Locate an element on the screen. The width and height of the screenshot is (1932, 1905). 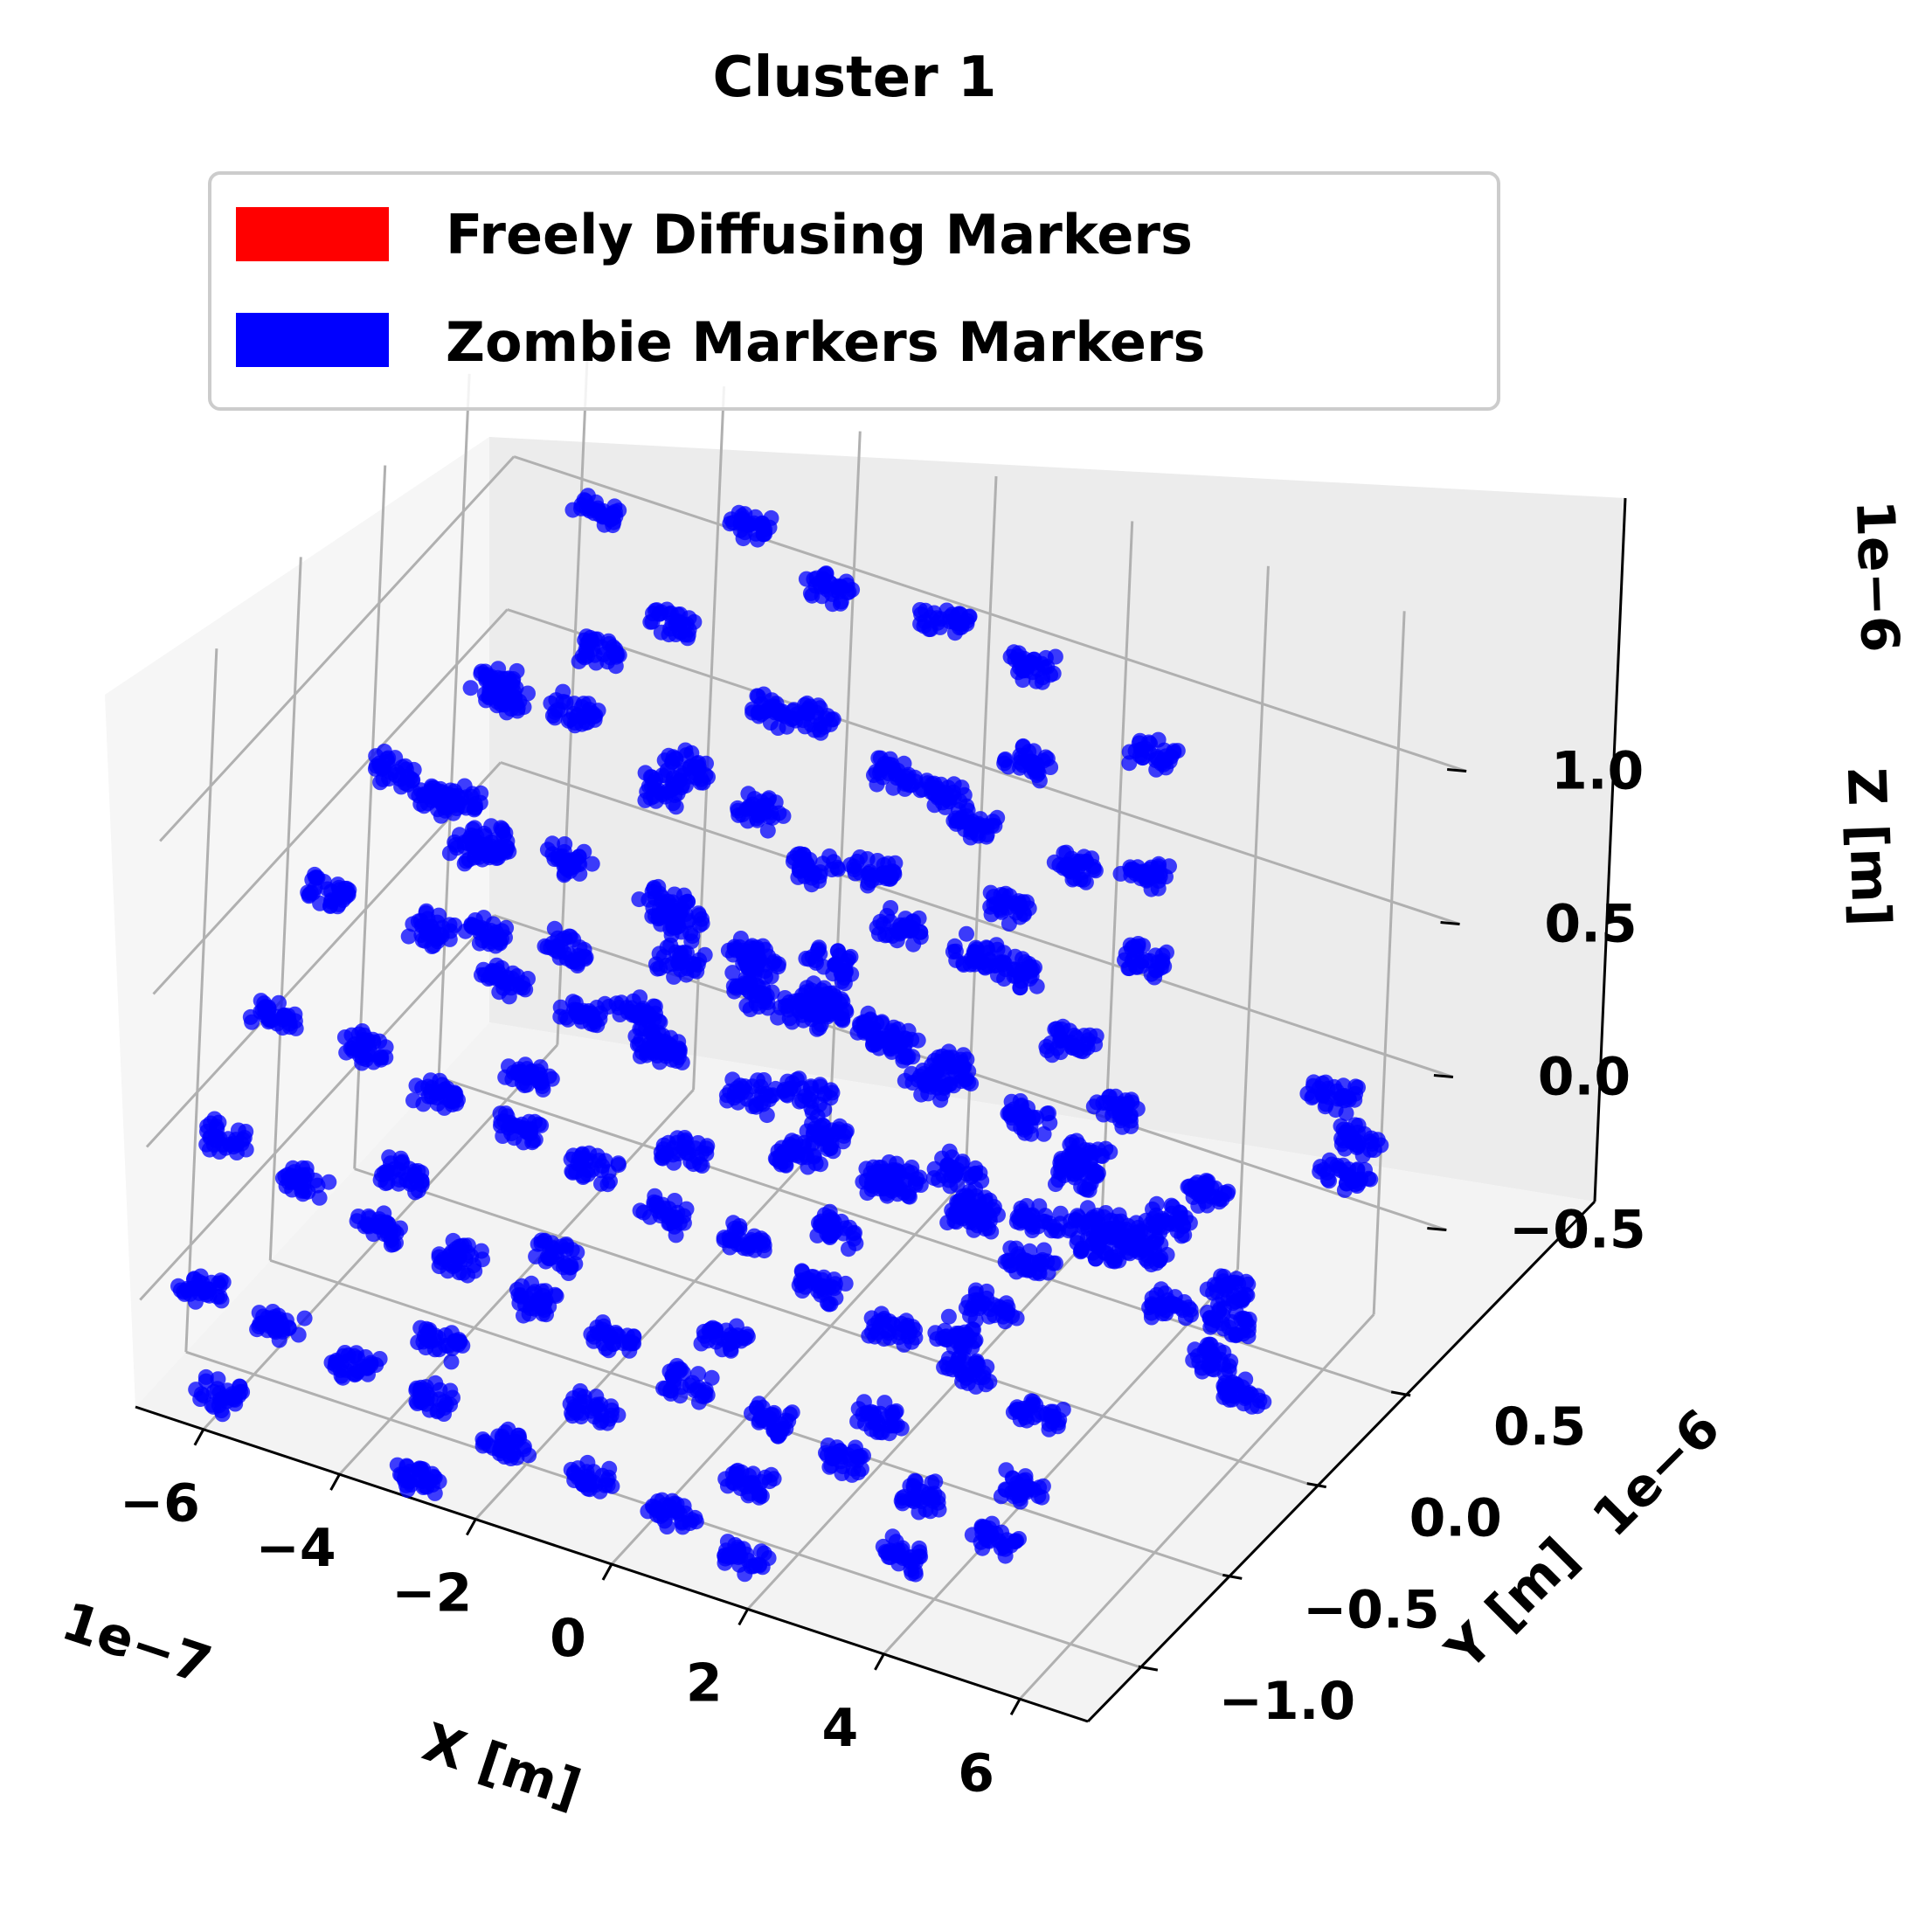
y-offset-text: 1e−6 is located at coordinates (1656, 1472).